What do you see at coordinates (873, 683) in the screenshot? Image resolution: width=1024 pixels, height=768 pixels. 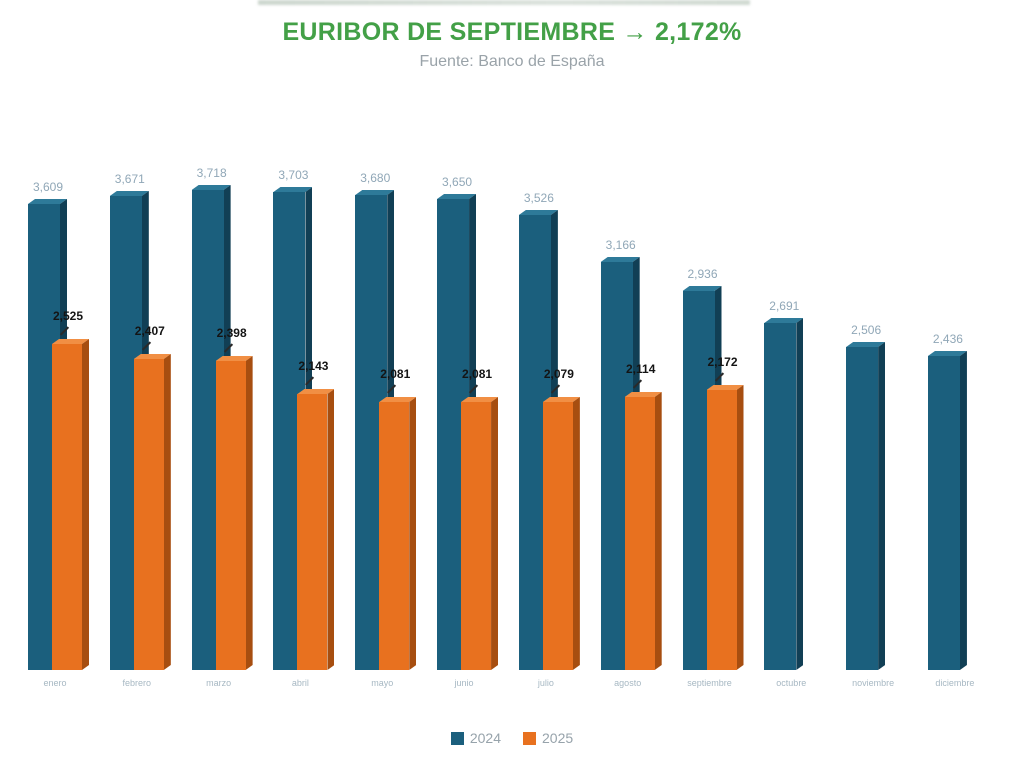 I see `axis-label-noviembre: noviembre` at bounding box center [873, 683].